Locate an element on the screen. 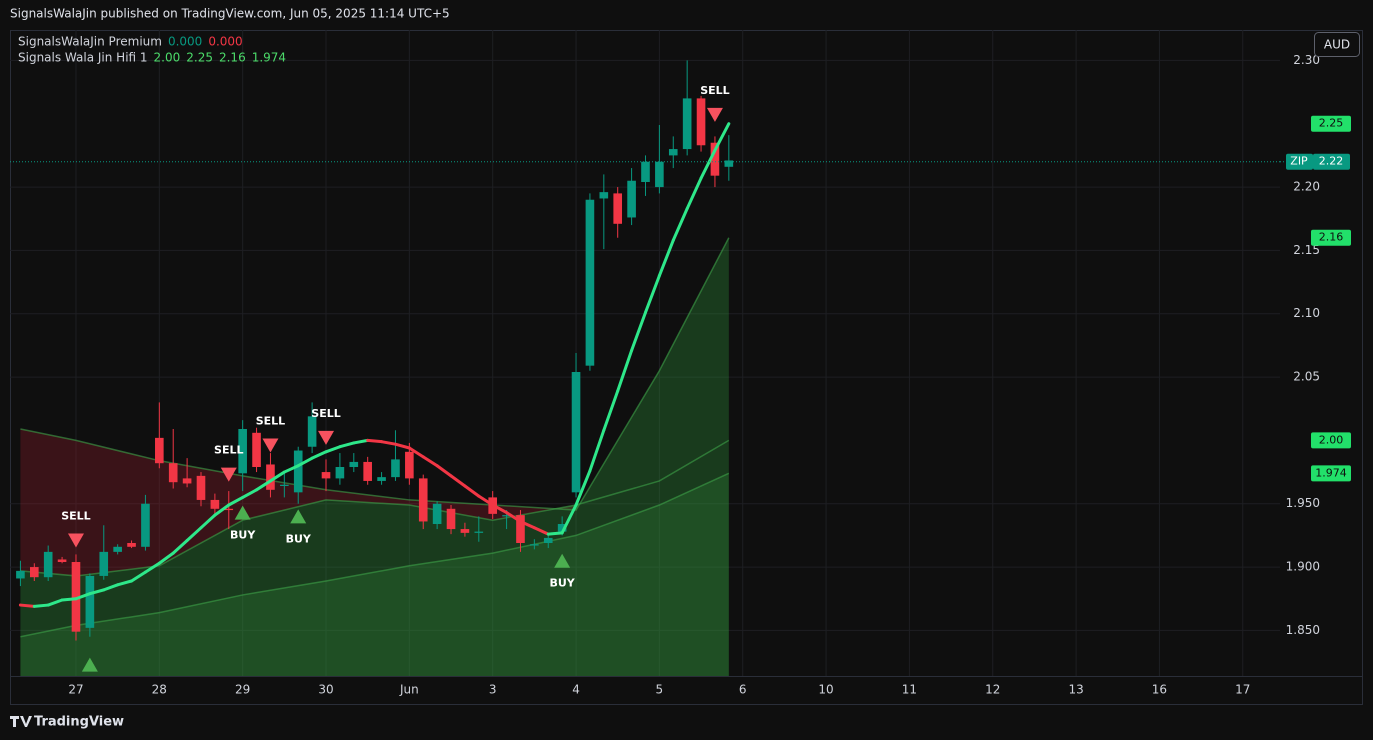  symbol-text: ZIP is located at coordinates (1299, 161).